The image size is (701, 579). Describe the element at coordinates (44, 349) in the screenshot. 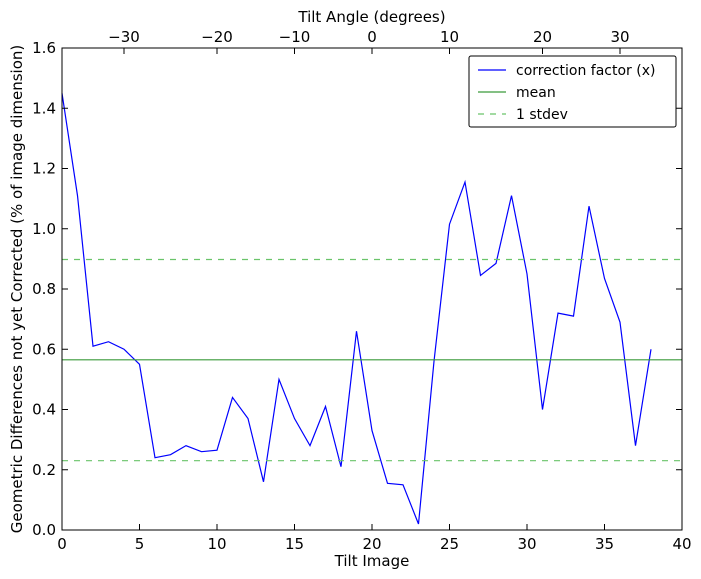

I see `y-tick-label: 0.6` at that location.